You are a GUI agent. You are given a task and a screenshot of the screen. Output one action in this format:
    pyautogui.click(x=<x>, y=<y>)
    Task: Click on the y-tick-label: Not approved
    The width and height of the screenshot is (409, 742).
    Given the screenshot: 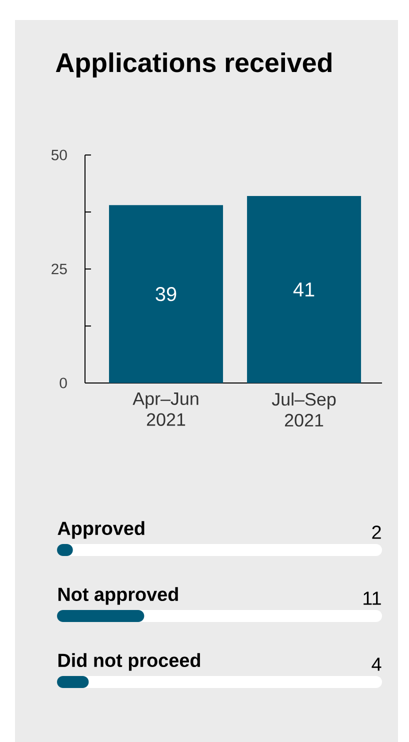 What is the action you would take?
    pyautogui.click(x=118, y=596)
    